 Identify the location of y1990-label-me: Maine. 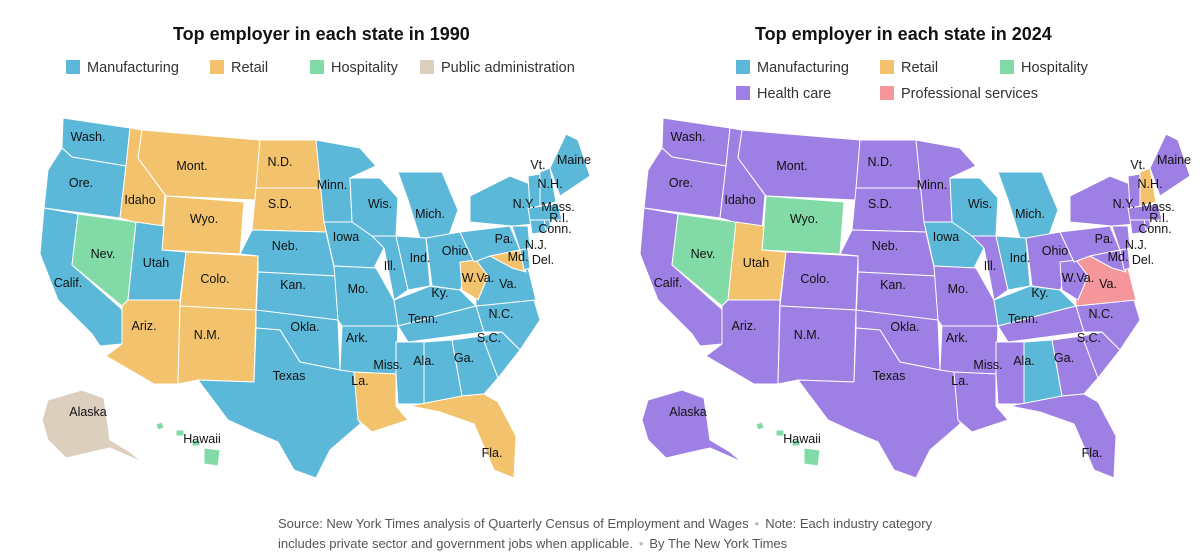
(574, 160).